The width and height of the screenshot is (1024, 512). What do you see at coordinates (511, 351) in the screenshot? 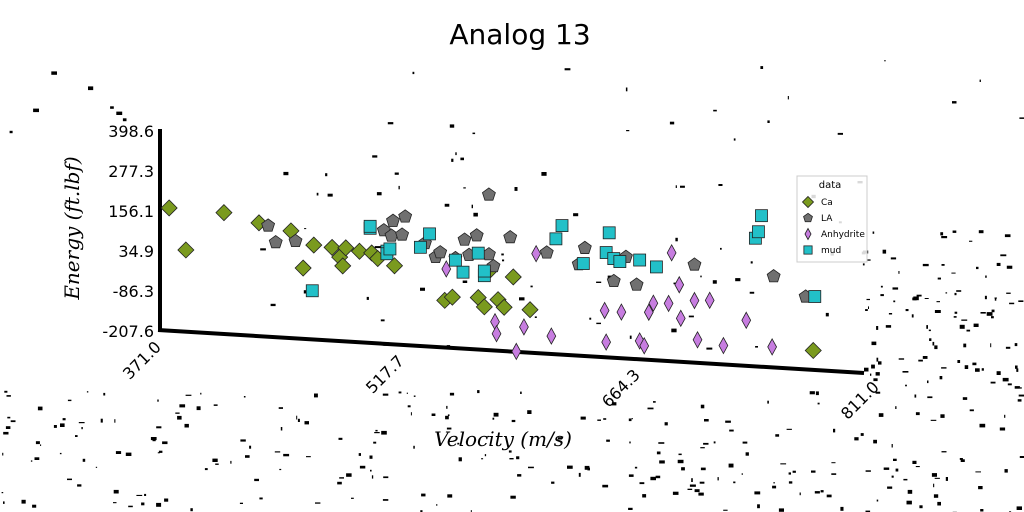
I see `x-axis-line` at bounding box center [511, 351].